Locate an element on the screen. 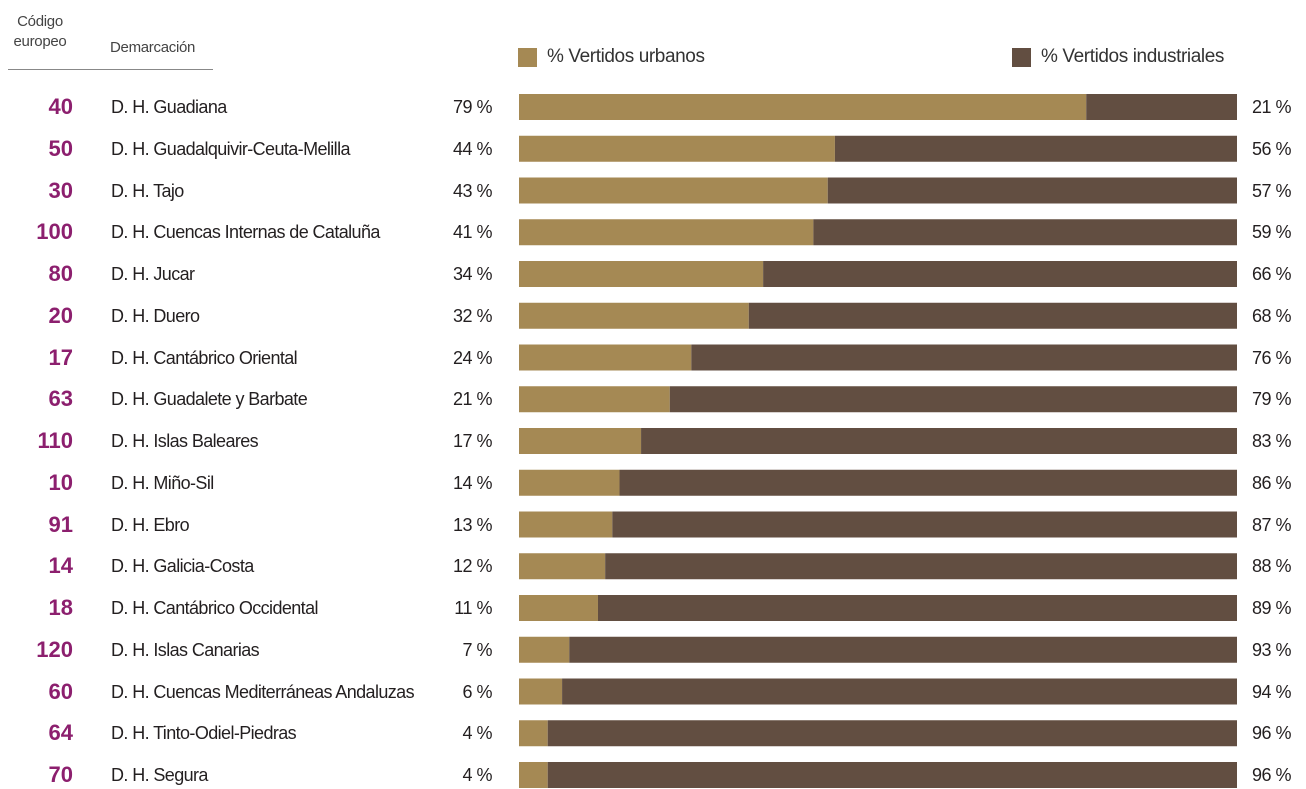 This screenshot has height=789, width=1306. chart-row: 120 D. H. Islas Canarias 7 % 93 % is located at coordinates (653, 650).